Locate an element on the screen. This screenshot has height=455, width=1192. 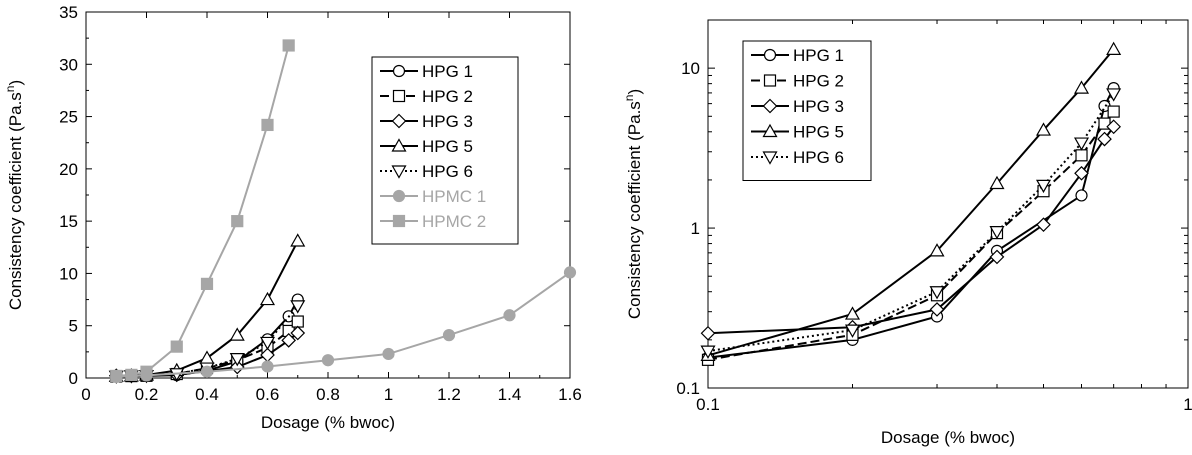
y-tick-label: 5 is located at coordinates (73, 326).